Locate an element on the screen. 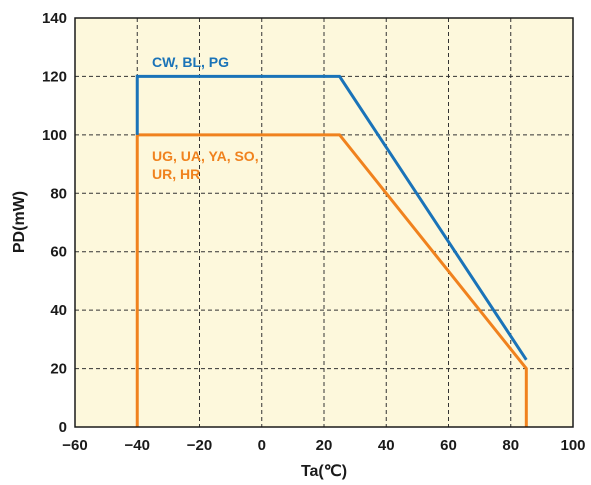  x-tick-label: 80 is located at coordinates (510, 445).